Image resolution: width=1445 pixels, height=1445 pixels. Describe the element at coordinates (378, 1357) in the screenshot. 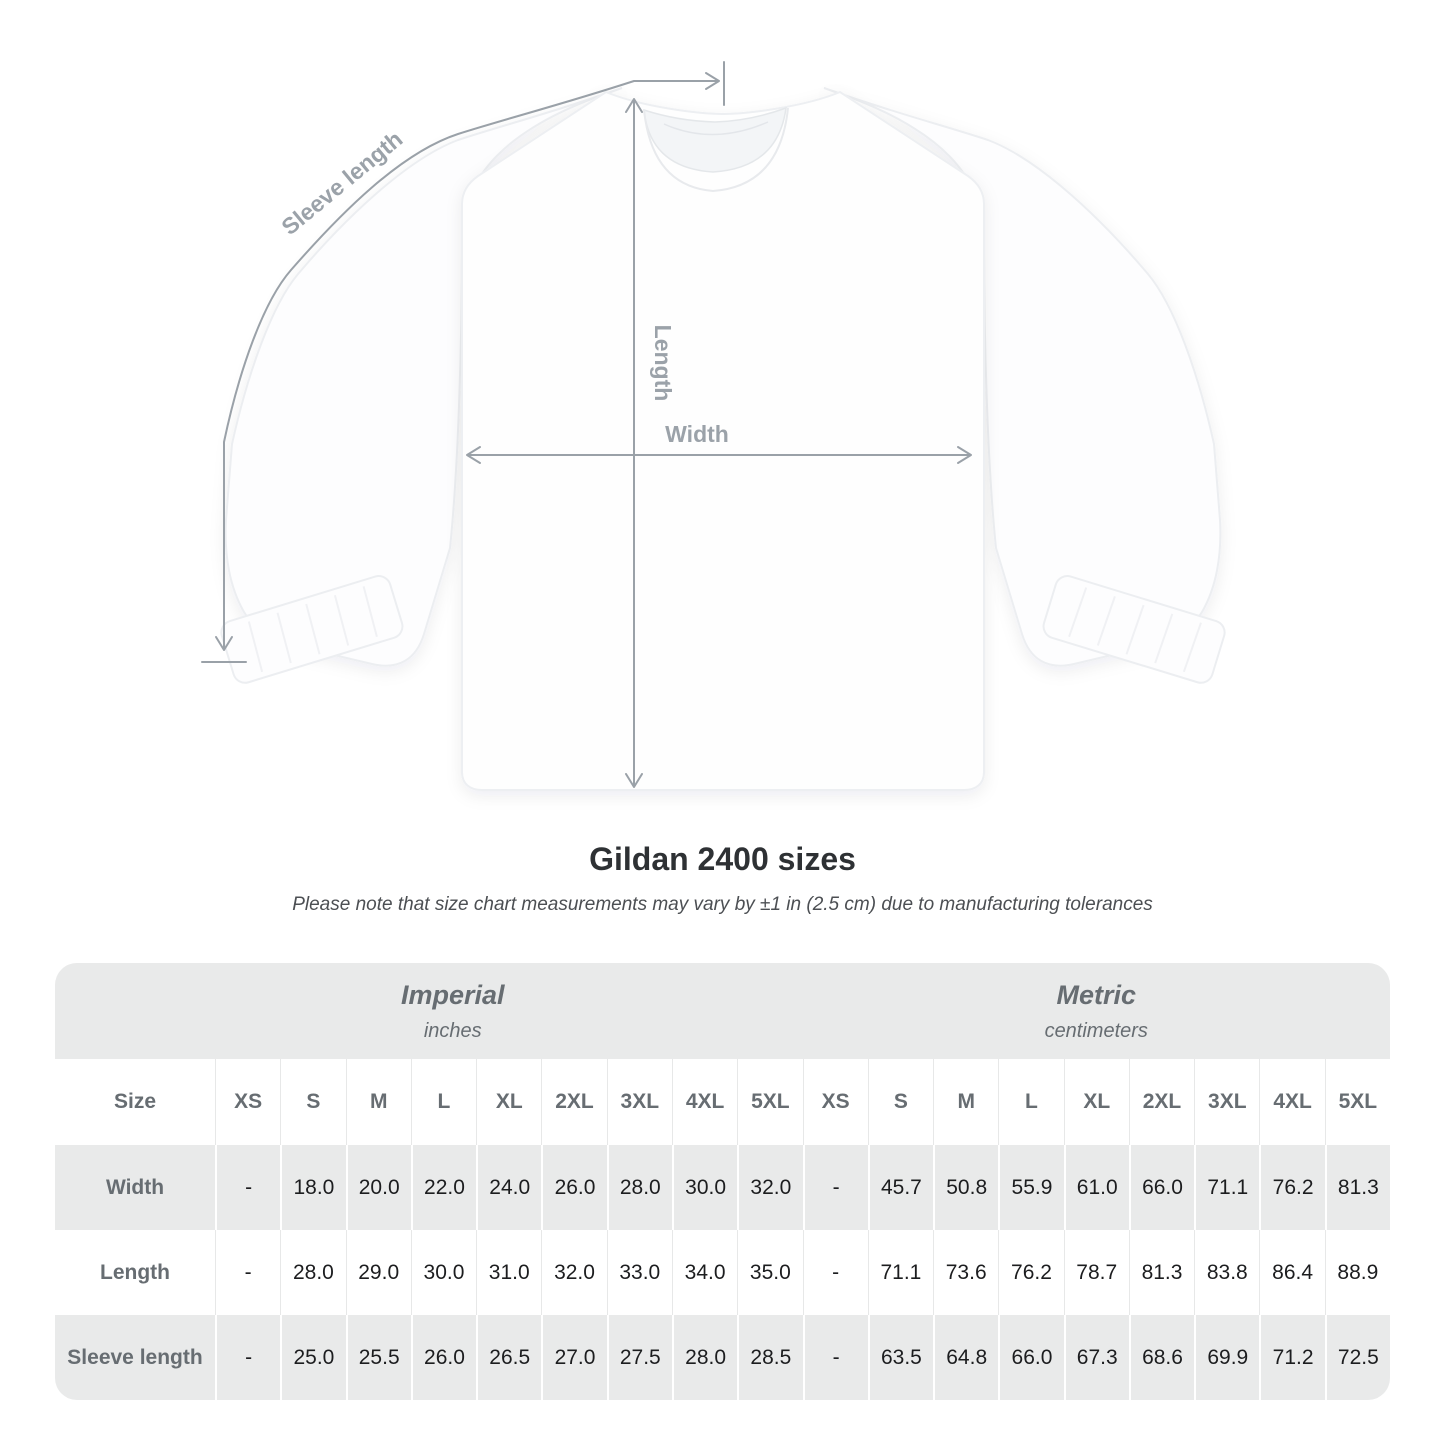

I see `value-cell: 25.5` at that location.